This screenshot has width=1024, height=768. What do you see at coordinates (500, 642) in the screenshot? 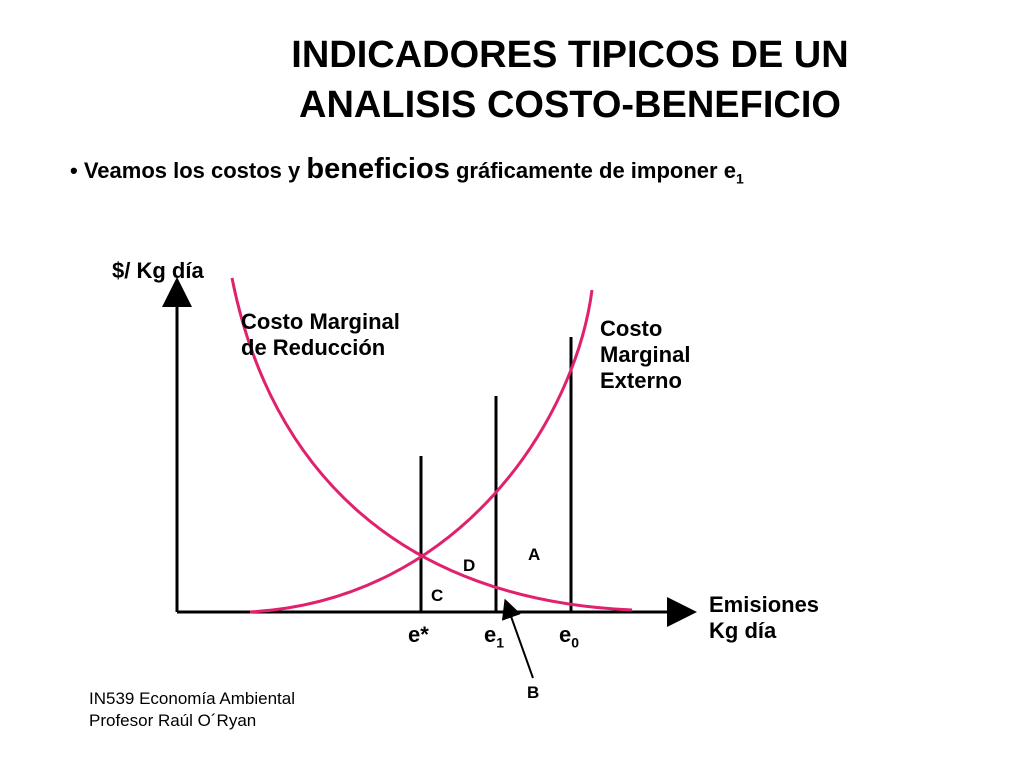
I see `tick-e1-subscript: 1` at bounding box center [500, 642].